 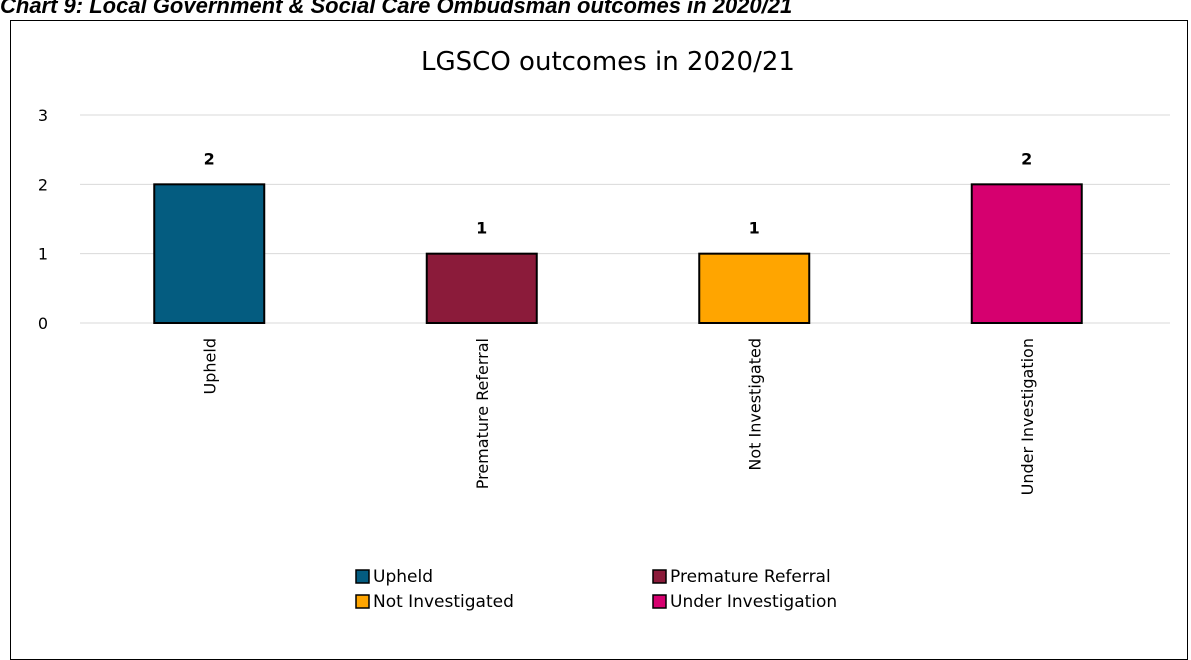 What do you see at coordinates (43, 254) in the screenshot?
I see `y-tick-label: 1` at bounding box center [43, 254].